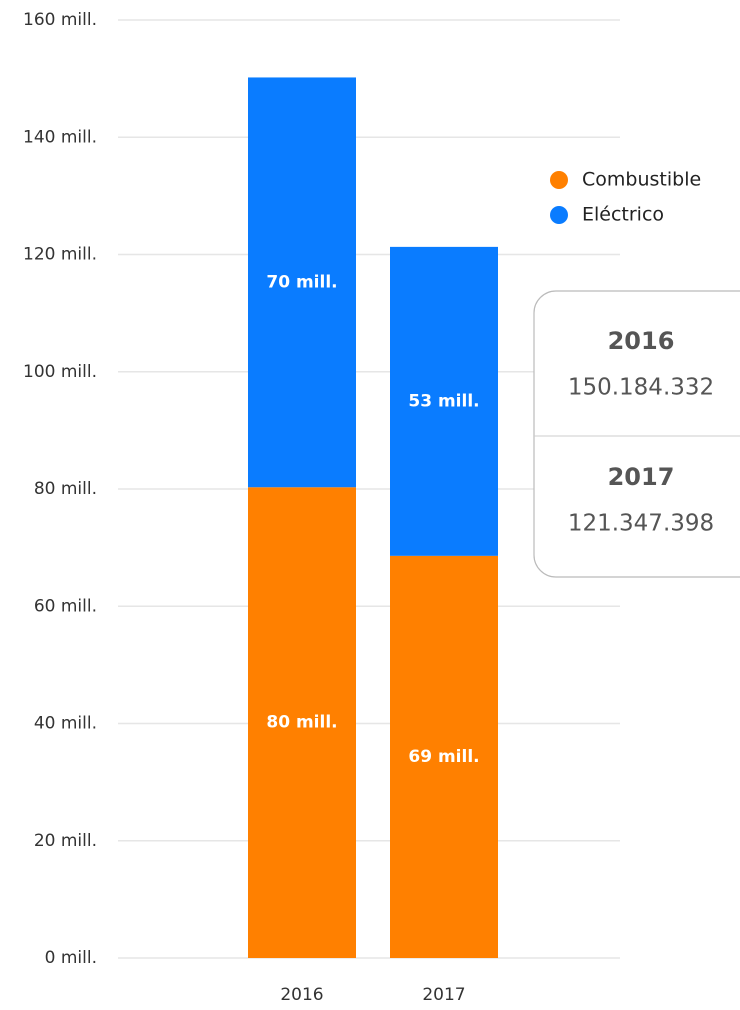  I want to click on y-tick-label: 160 mill., so click(60, 20).